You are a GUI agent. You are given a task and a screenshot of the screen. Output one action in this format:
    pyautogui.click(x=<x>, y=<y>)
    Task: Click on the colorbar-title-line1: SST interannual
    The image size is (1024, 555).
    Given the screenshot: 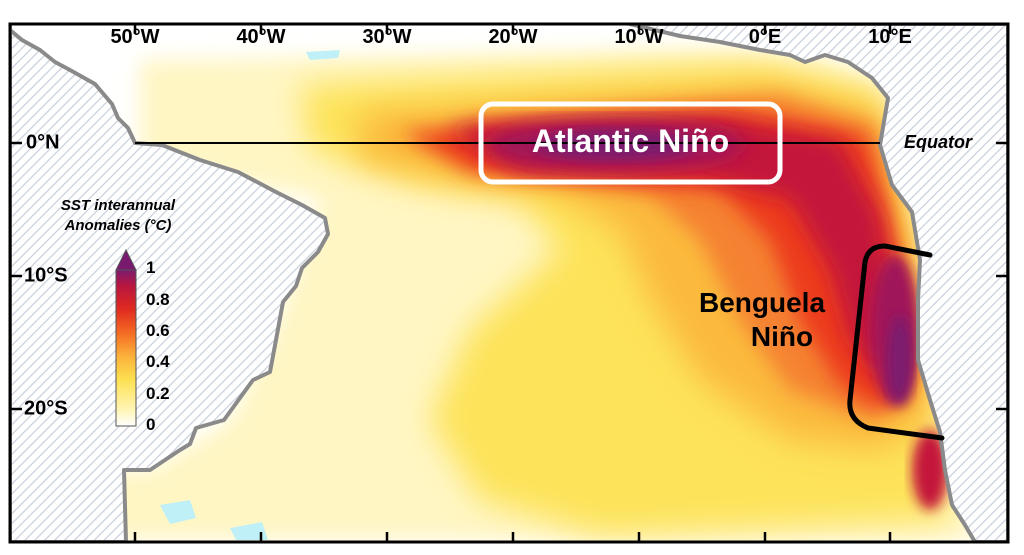 What is the action you would take?
    pyautogui.click(x=118, y=205)
    